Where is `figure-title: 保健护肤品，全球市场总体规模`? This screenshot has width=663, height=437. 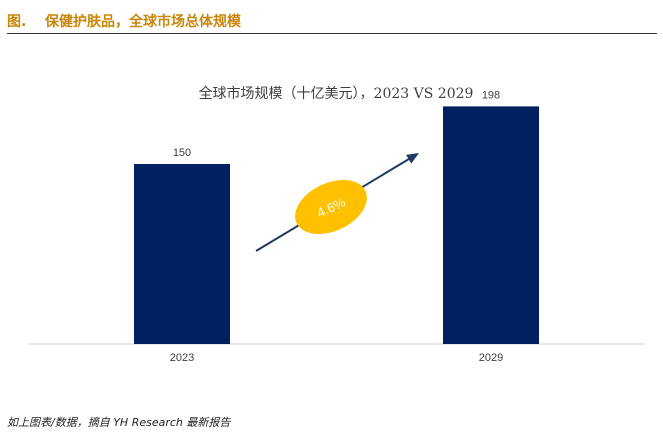 figure-title: 保健护肤品，全球市场总体规模 is located at coordinates (143, 22).